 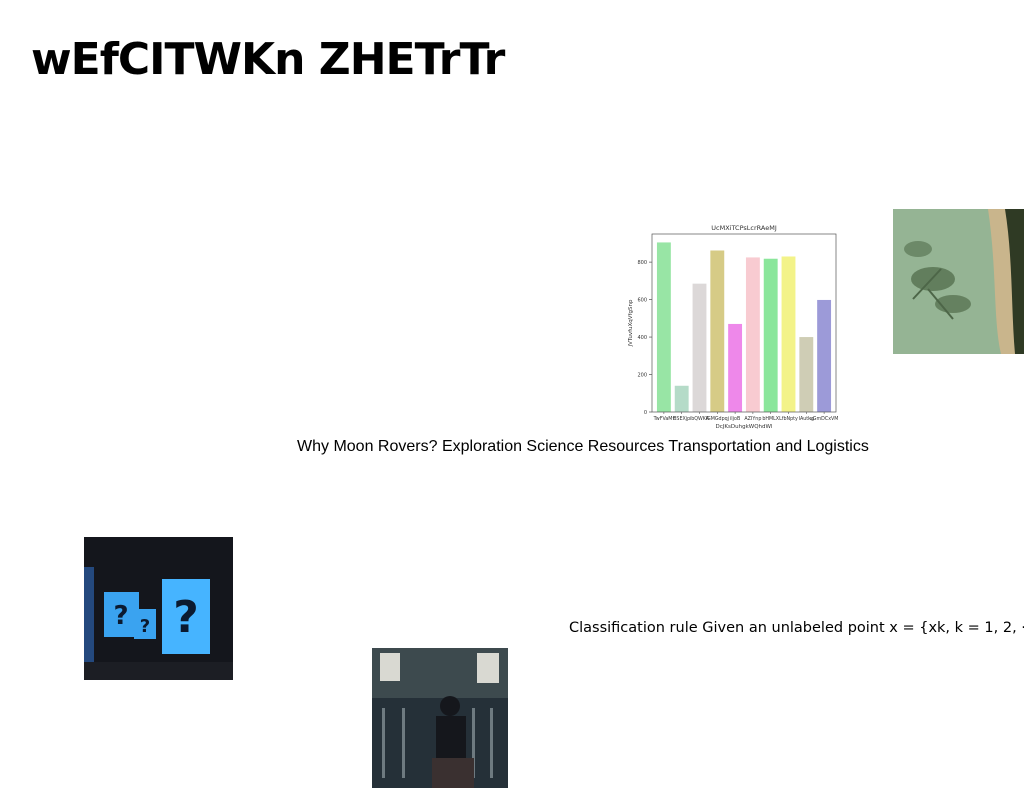 What do you see at coordinates (744, 228) in the screenshot?
I see `chart-title: UcMXiTCPsLcrRAeMJ` at bounding box center [744, 228].